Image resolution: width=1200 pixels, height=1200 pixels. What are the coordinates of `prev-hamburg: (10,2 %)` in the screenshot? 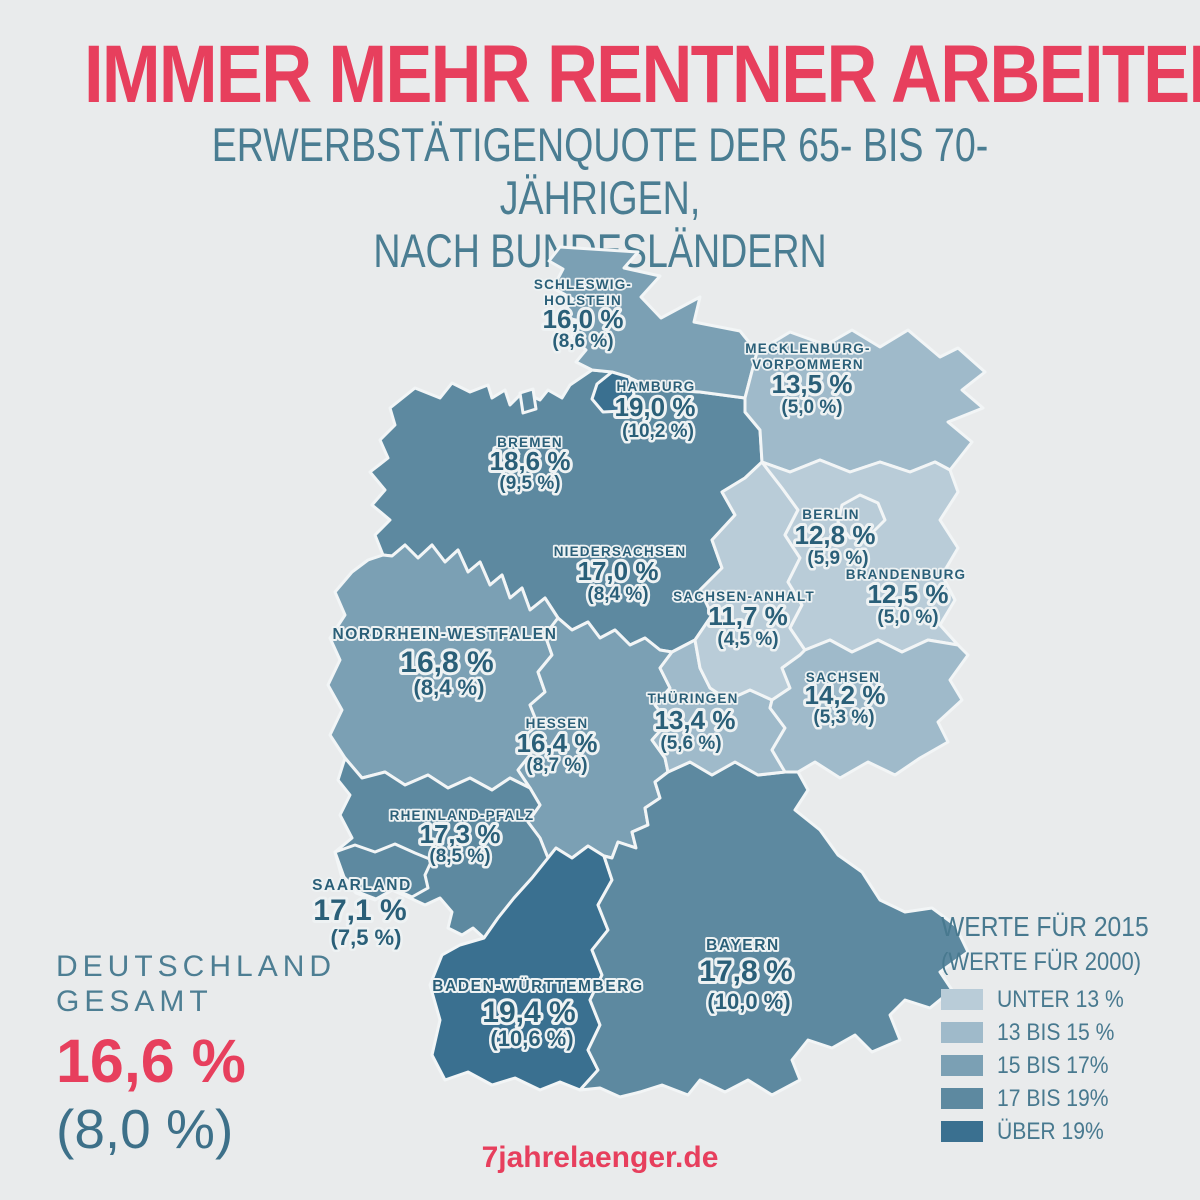 It's located at (658, 431).